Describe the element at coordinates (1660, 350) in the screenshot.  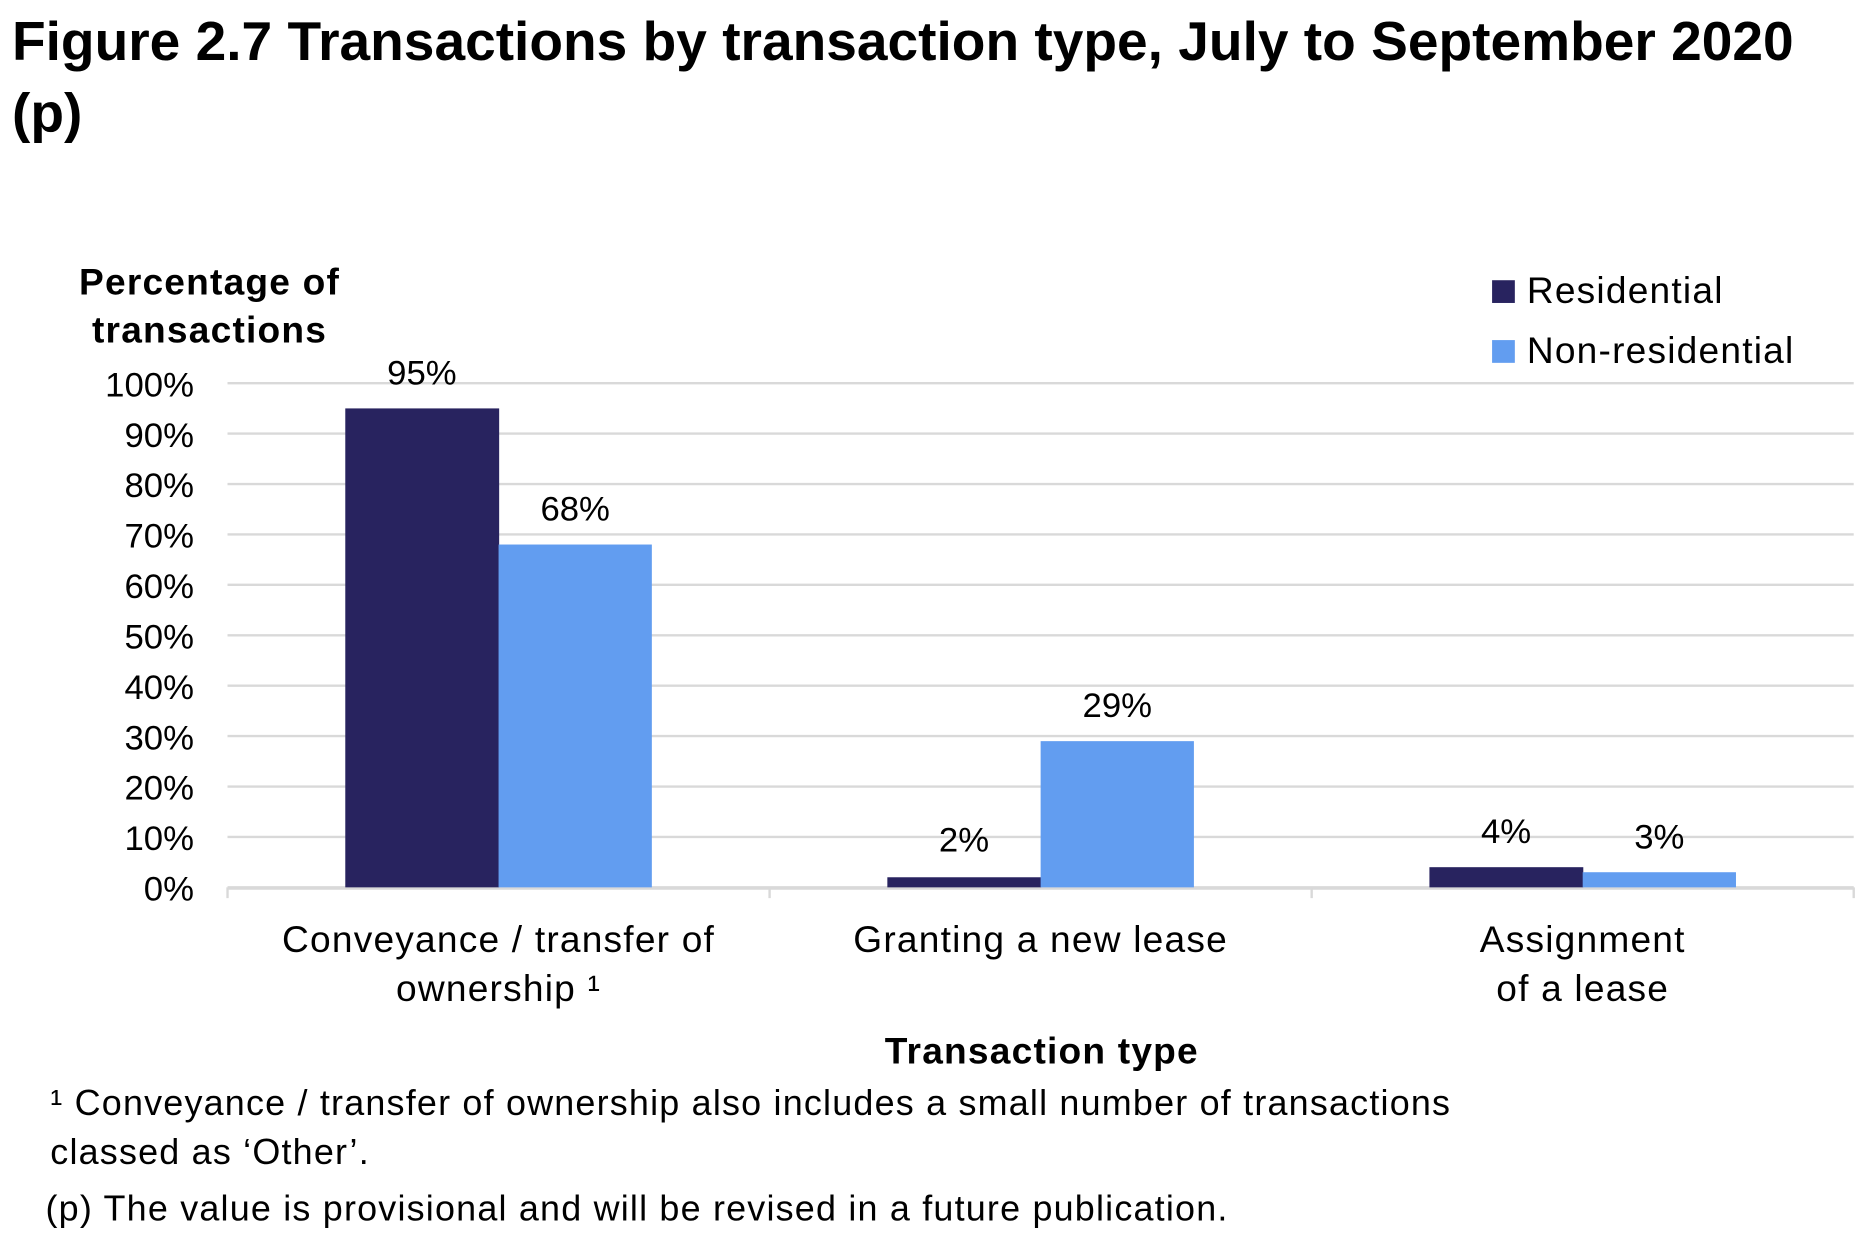
I see `legend-label: Non-residential` at that location.